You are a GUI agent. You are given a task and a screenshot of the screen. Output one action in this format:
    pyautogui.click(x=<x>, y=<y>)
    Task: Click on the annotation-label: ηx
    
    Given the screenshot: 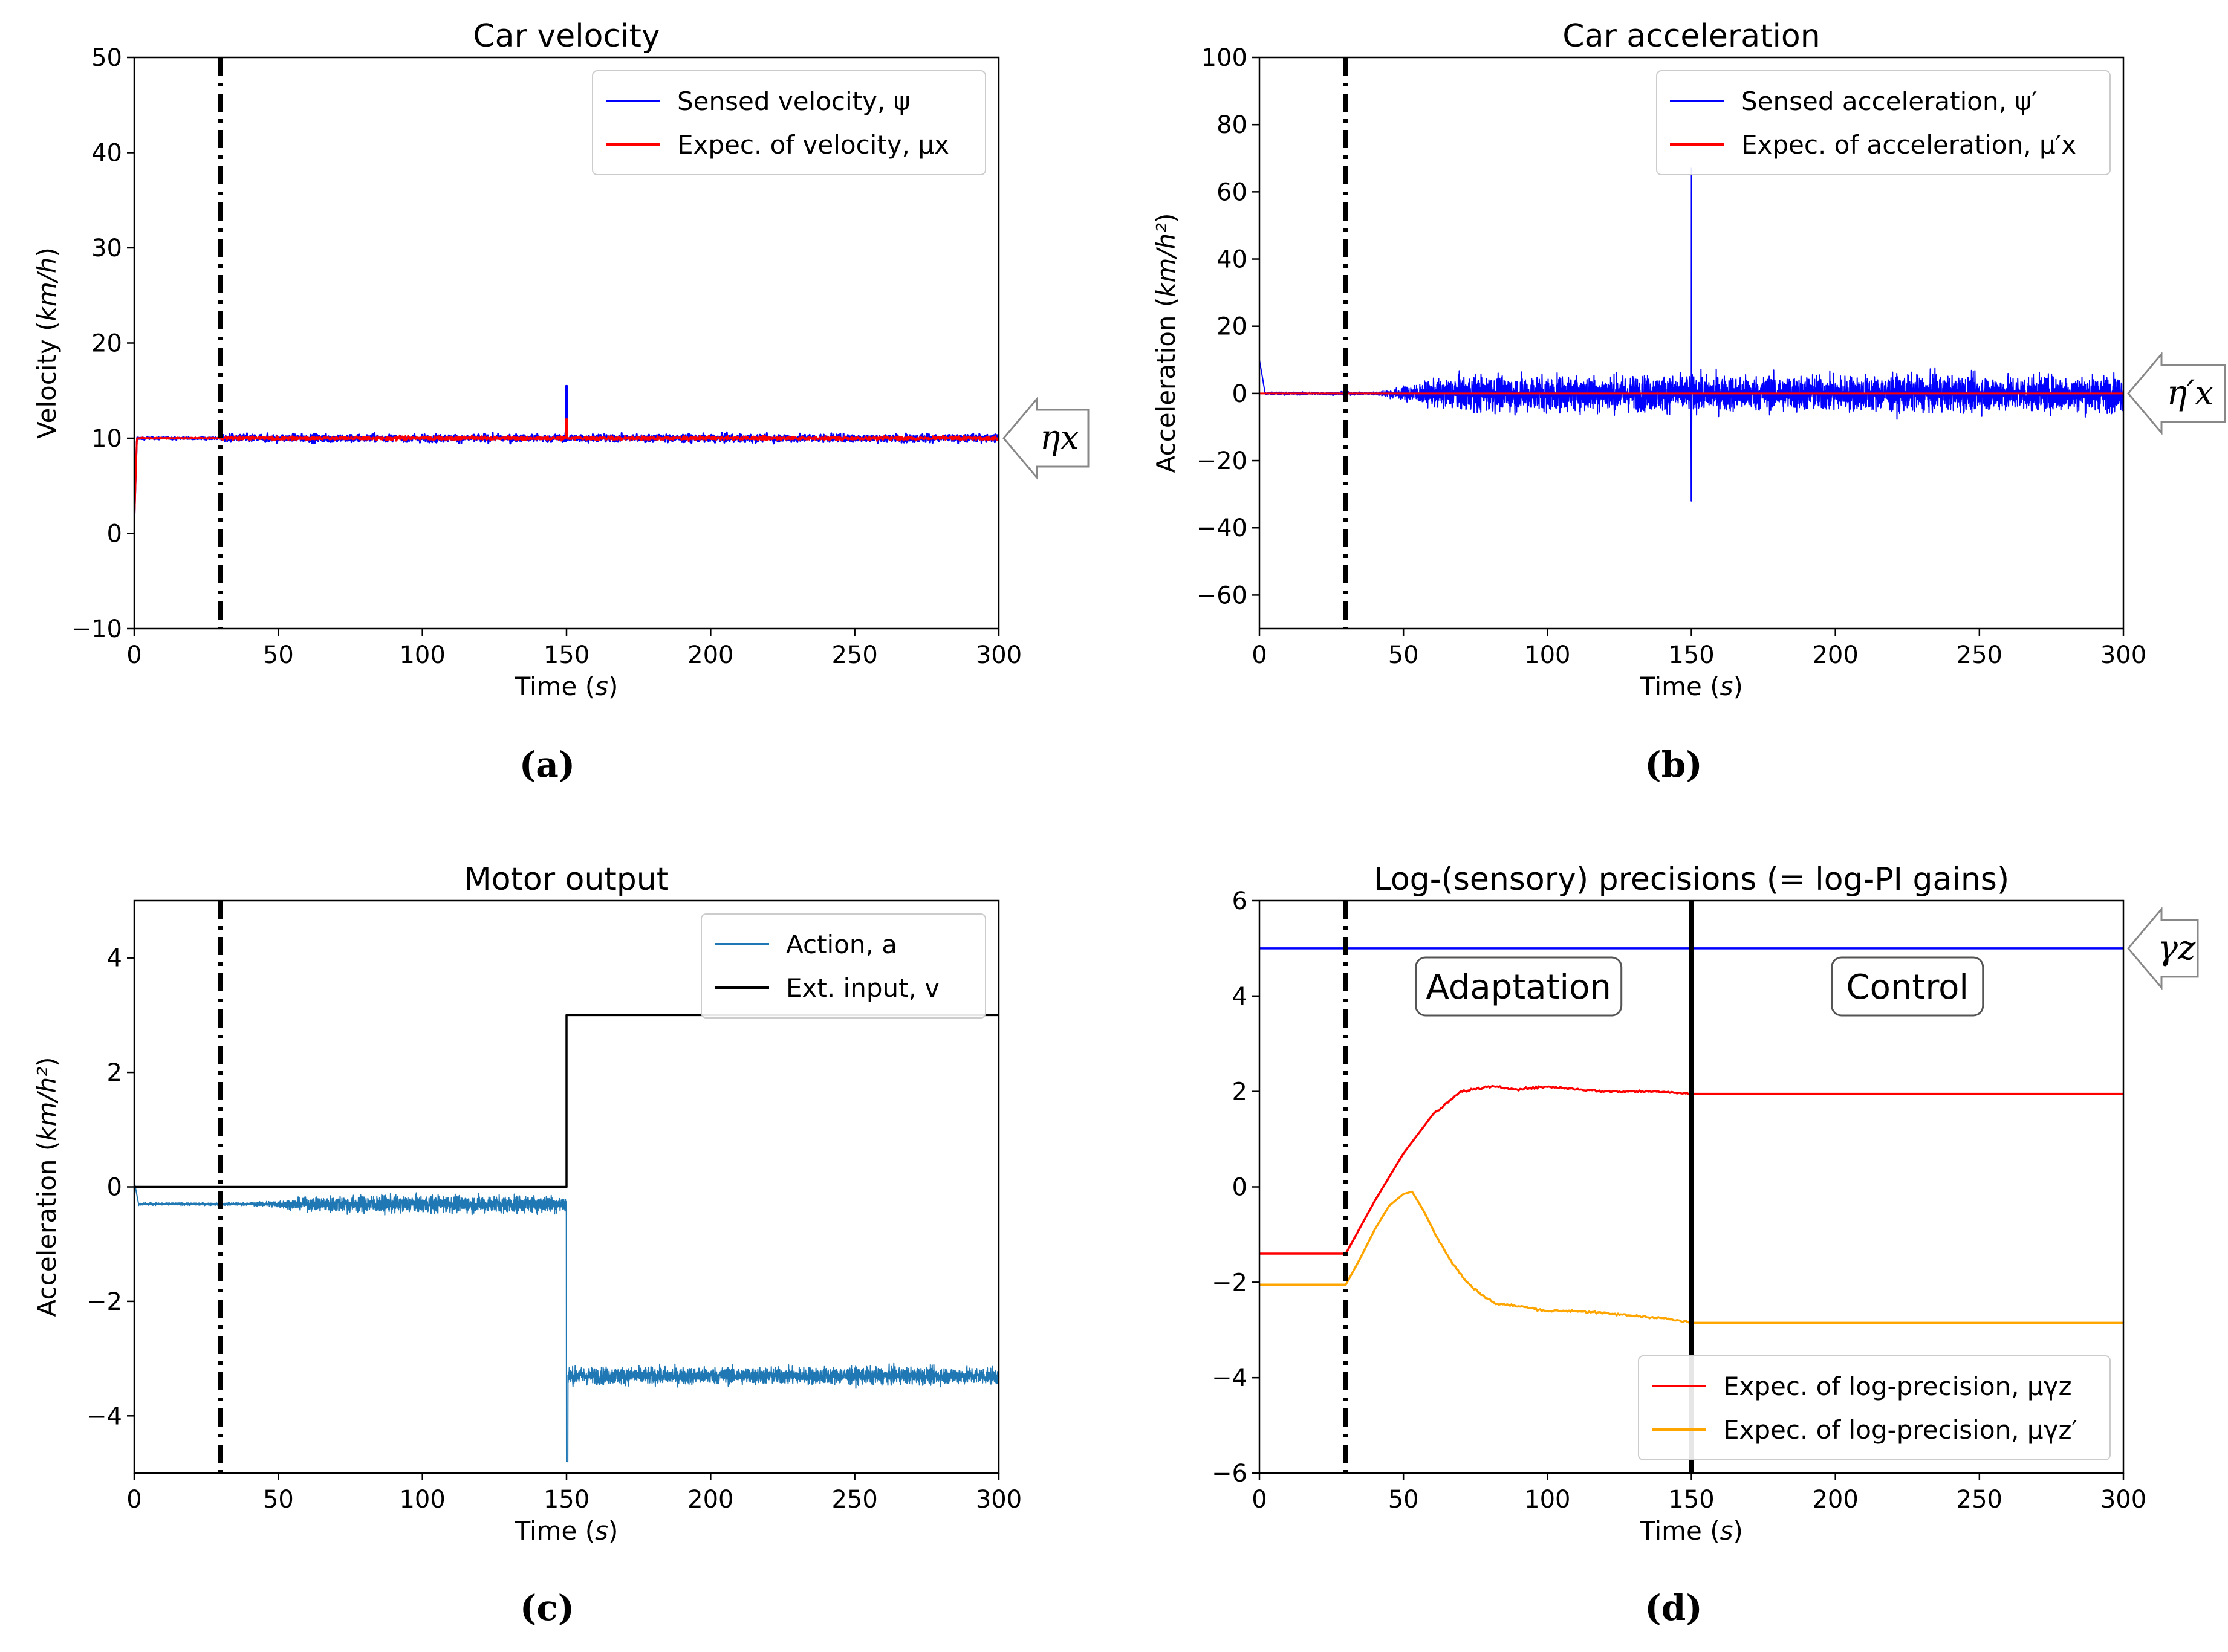 What is the action you would take?
    pyautogui.click(x=1059, y=438)
    